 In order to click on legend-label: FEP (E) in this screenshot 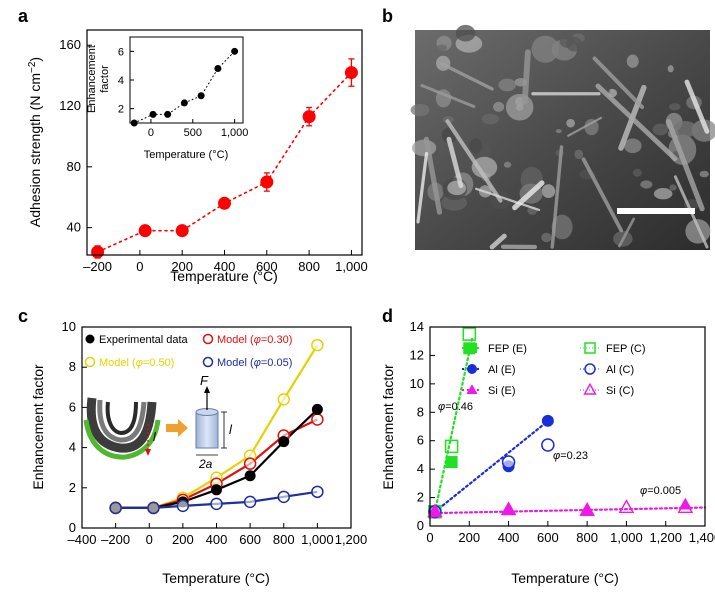, I will do `click(507, 349)`.